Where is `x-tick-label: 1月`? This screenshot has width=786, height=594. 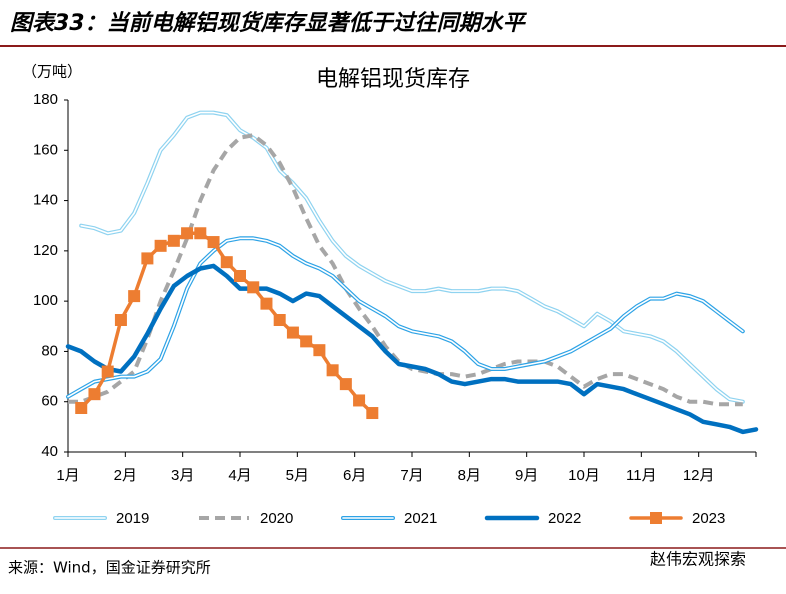 x-tick-label: 1月 is located at coordinates (67, 475).